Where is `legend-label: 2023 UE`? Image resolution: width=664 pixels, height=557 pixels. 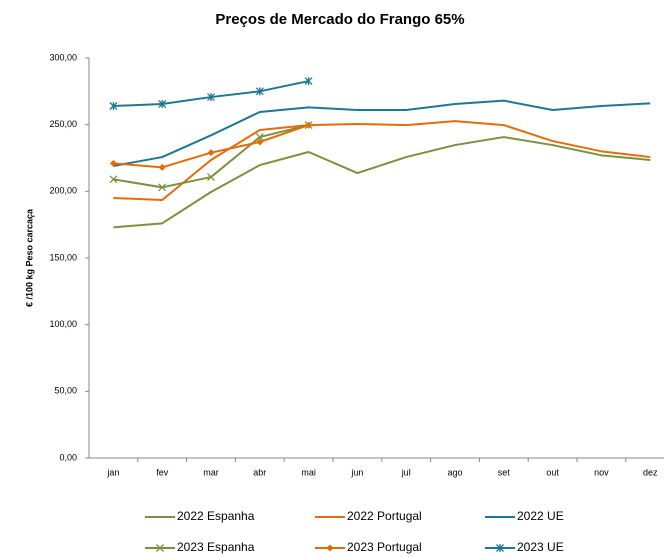
legend-label: 2023 UE is located at coordinates (540, 547).